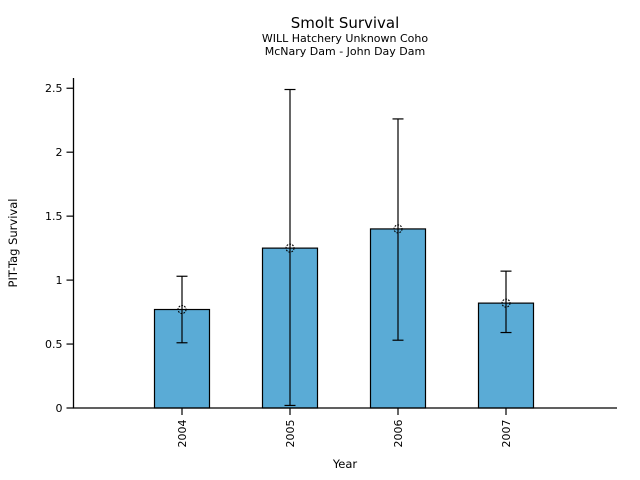 Image resolution: width=640 pixels, height=480 pixels. What do you see at coordinates (345, 51) in the screenshot?
I see `chart-subtitle-line2: McNary Dam - John Day Dam` at bounding box center [345, 51].